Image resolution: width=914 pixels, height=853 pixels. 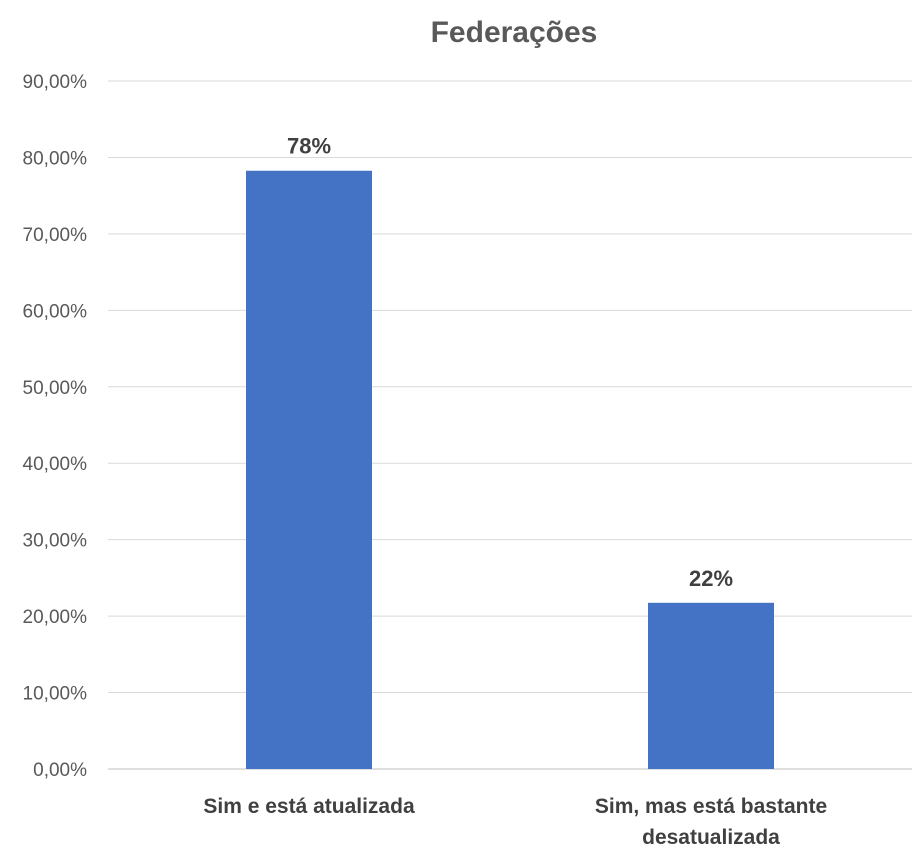 I want to click on y-tick-label: 70,00%, so click(x=55, y=235).